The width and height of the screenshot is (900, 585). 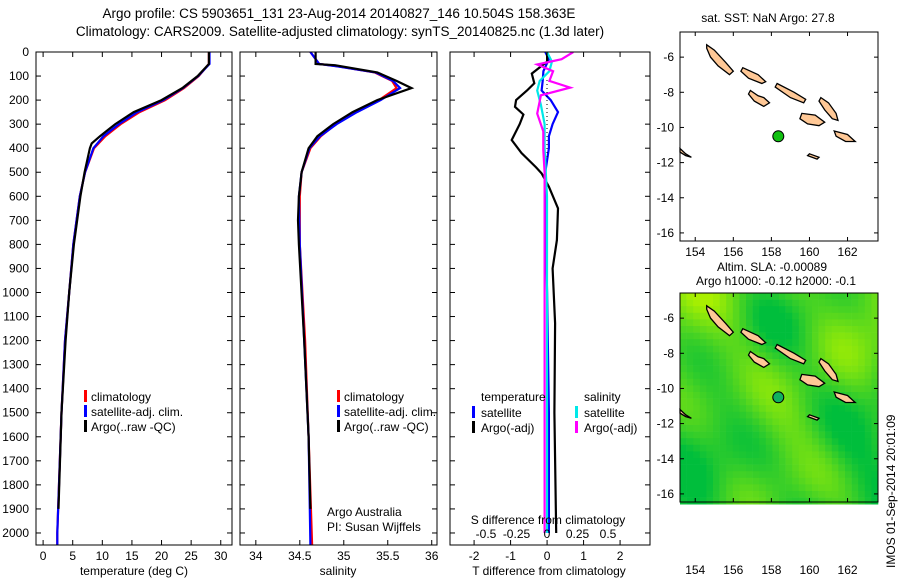 I want to click on lon-tick-label: 158, so click(x=771, y=252).